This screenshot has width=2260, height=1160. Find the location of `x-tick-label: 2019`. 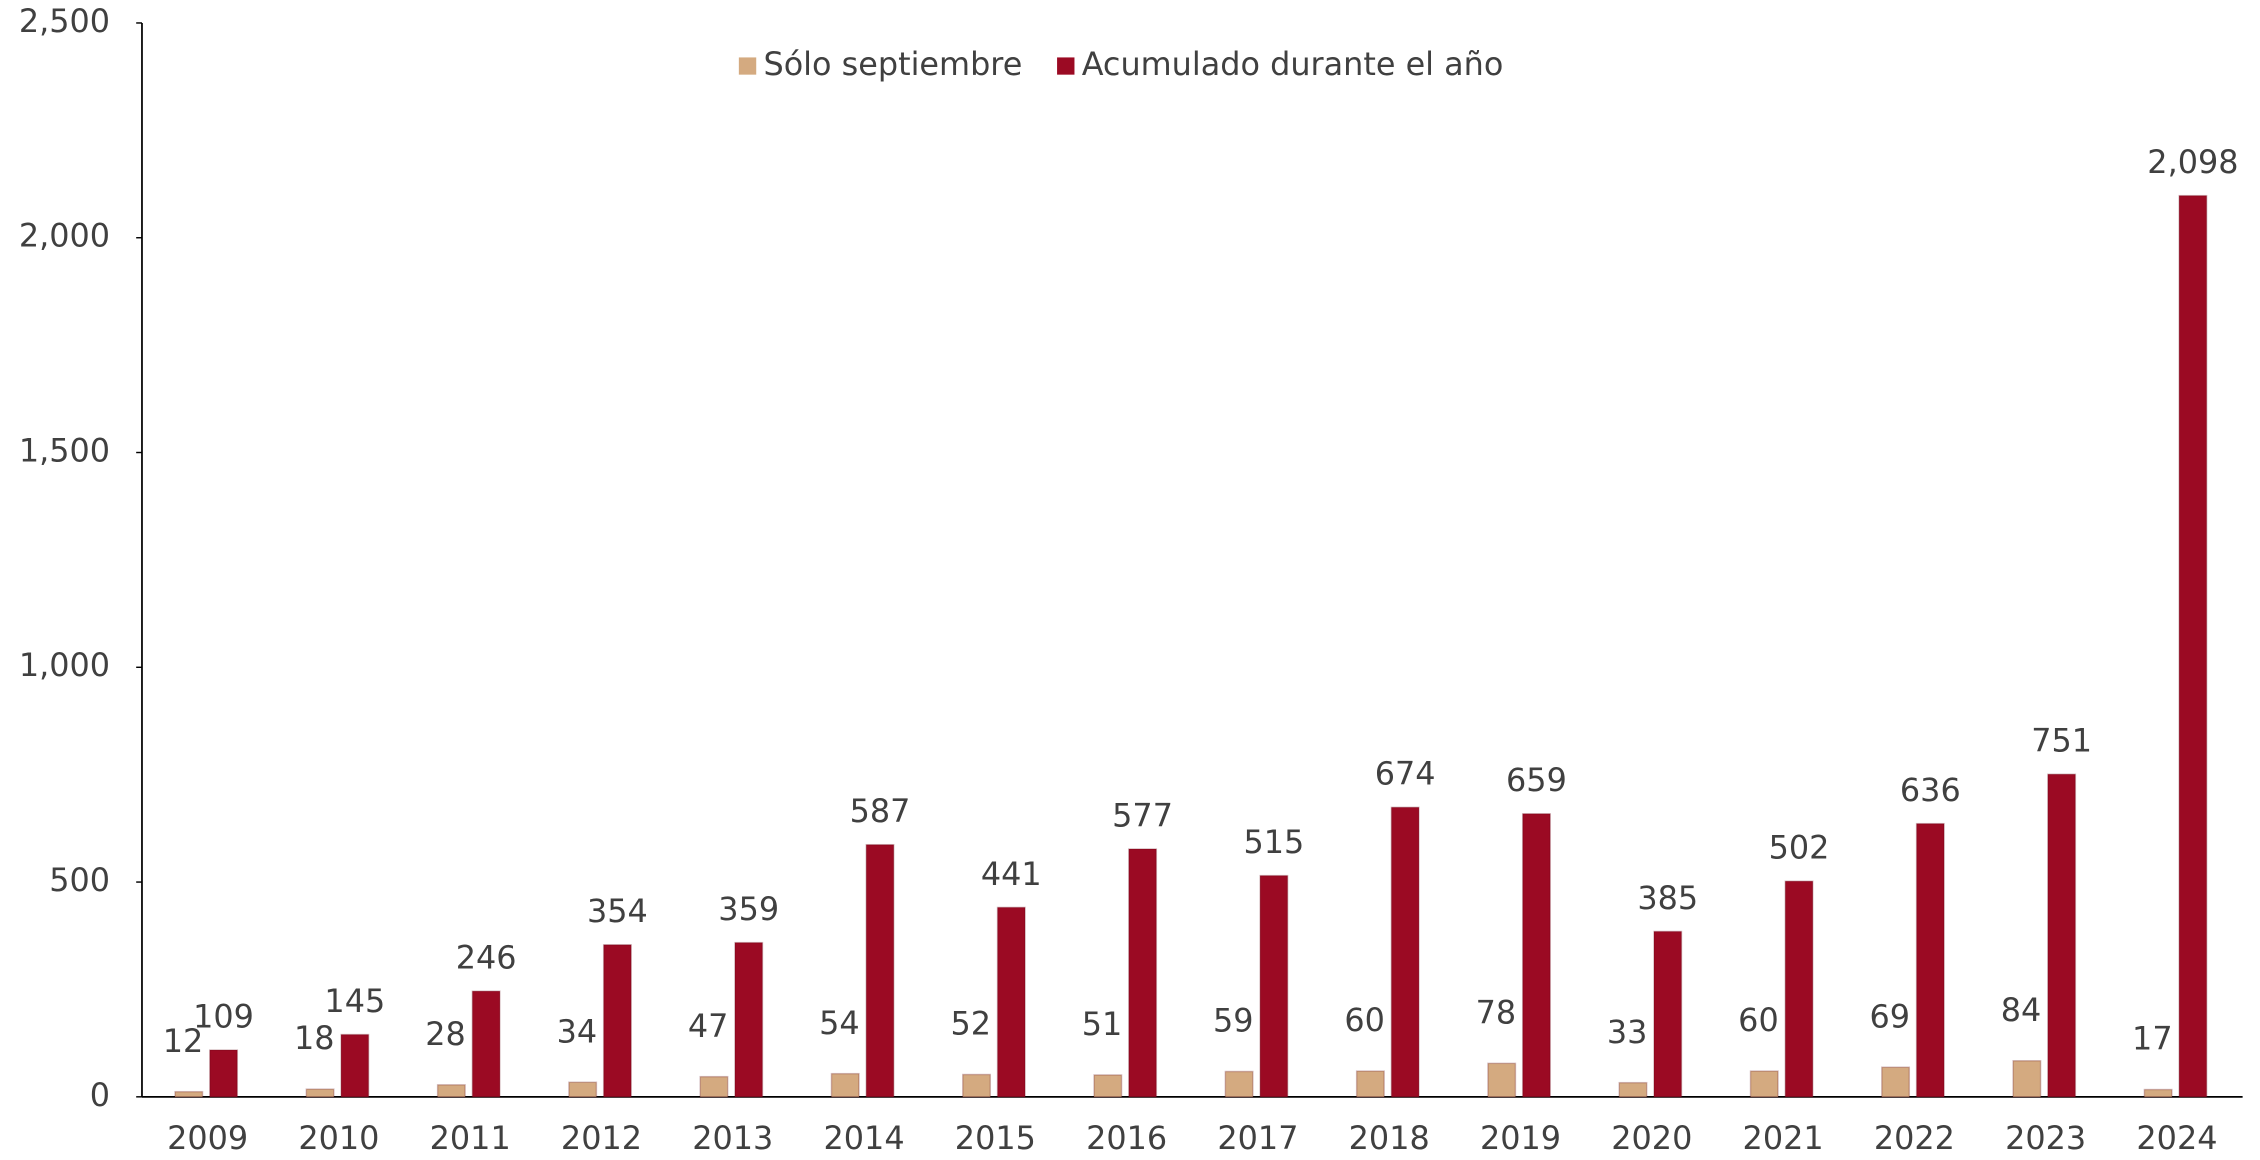

x-tick-label: 2019 is located at coordinates (1520, 1139).